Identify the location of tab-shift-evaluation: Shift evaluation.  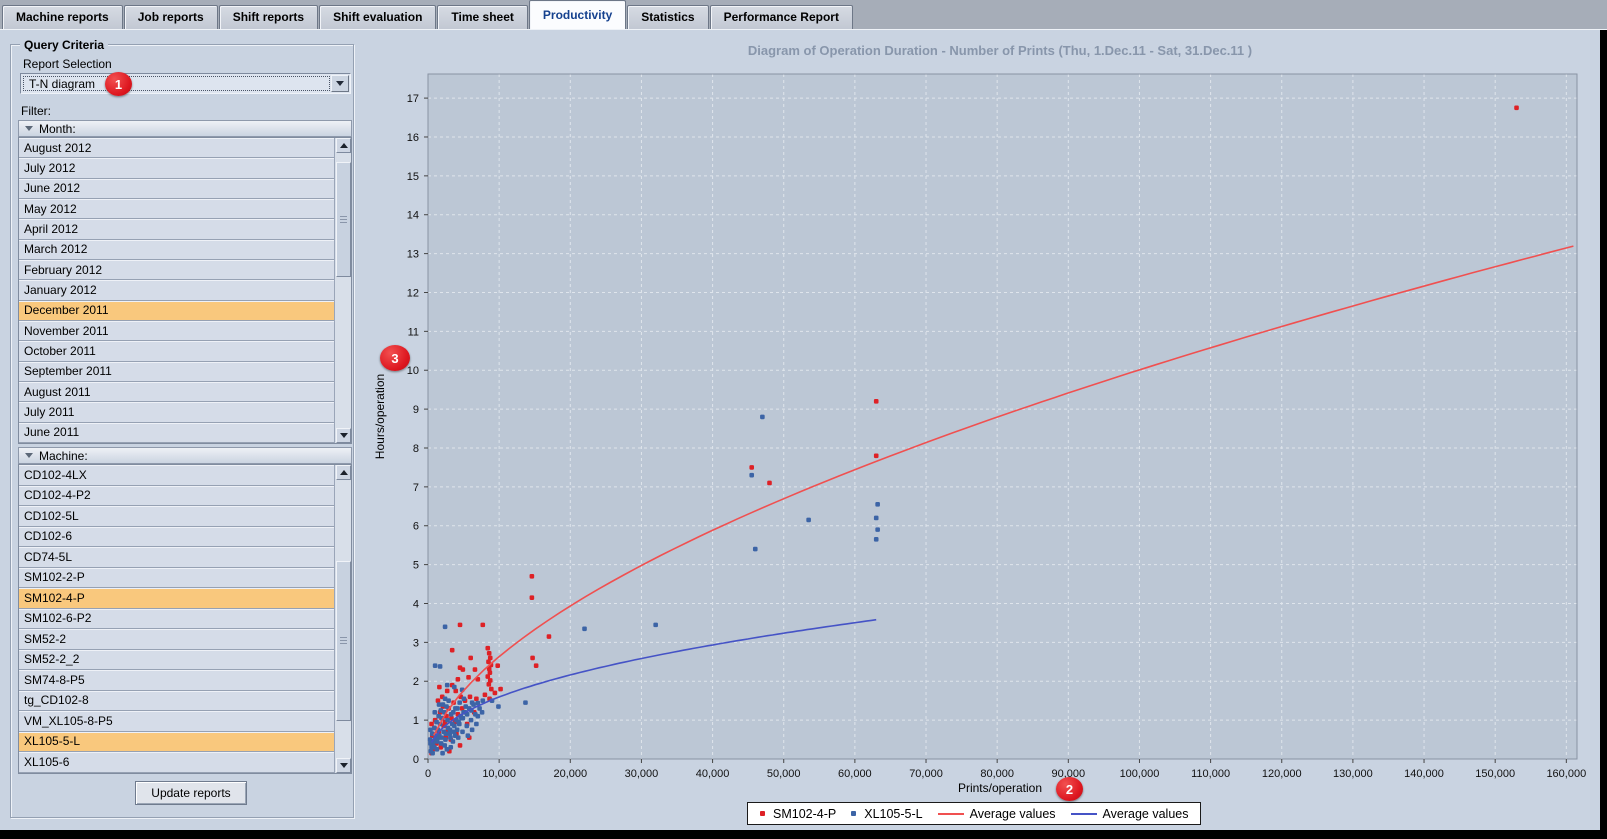
(378, 17).